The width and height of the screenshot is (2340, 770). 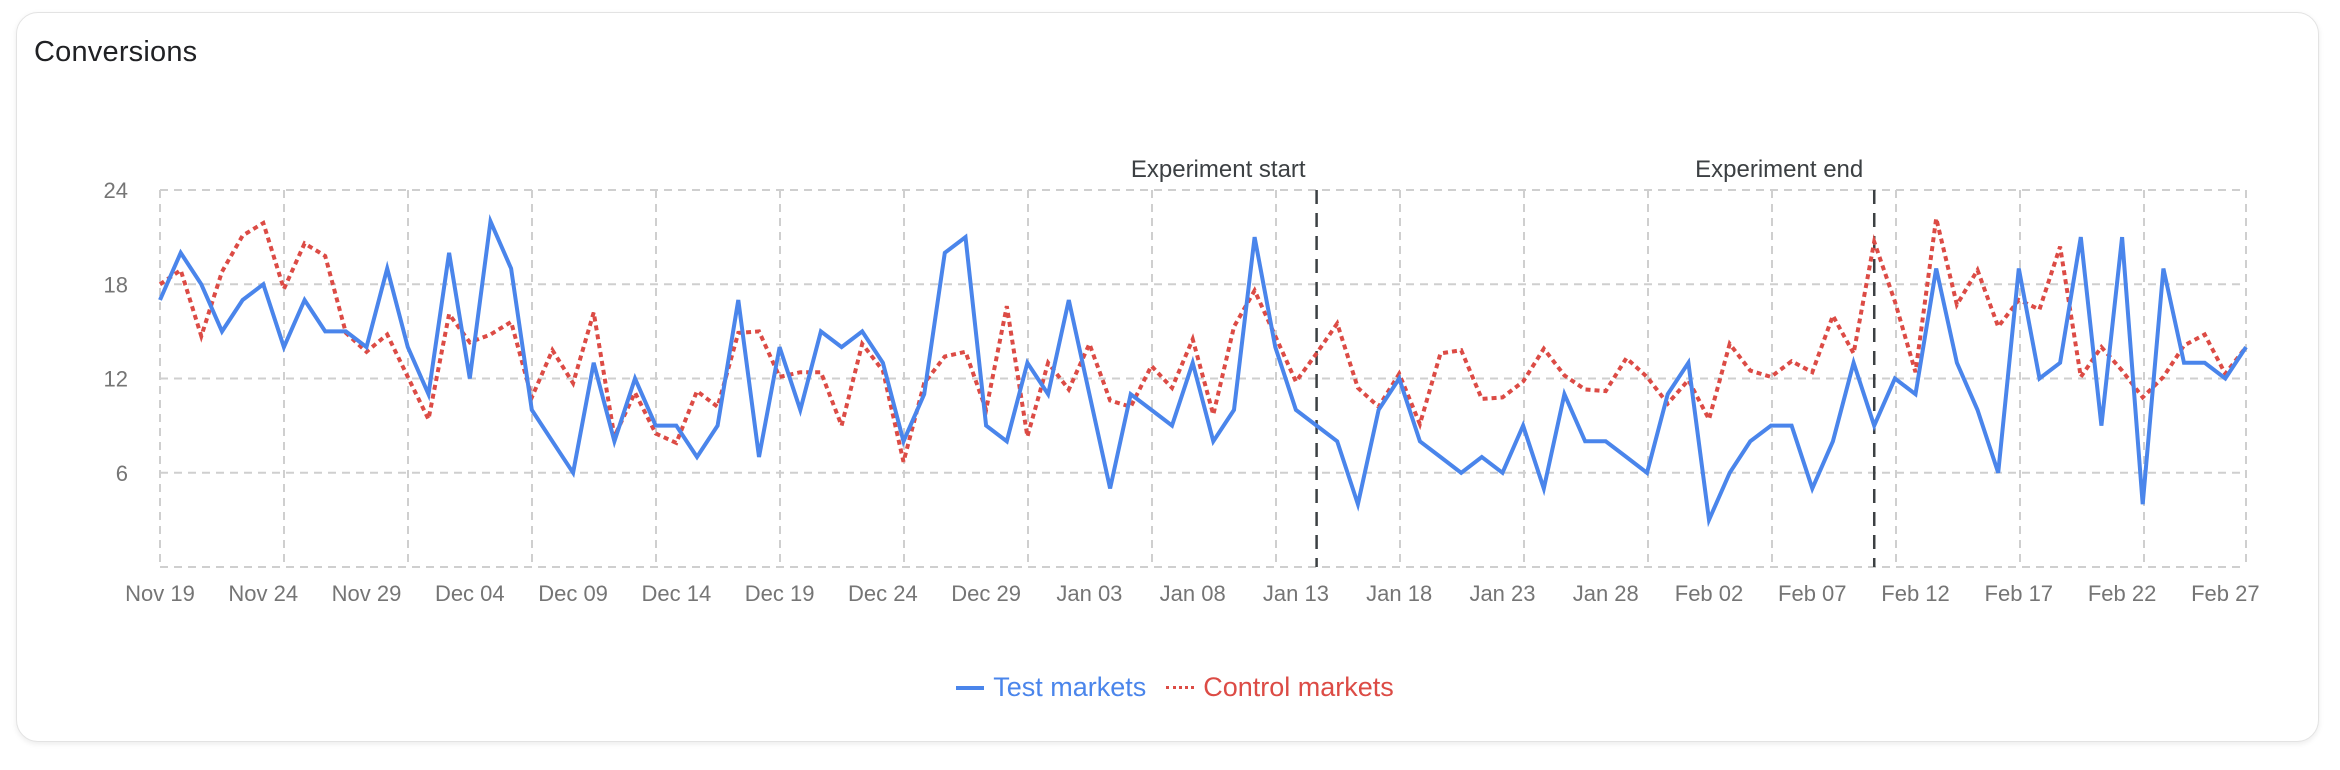 I want to click on x-tick-label: Nov 19, so click(x=160, y=593).